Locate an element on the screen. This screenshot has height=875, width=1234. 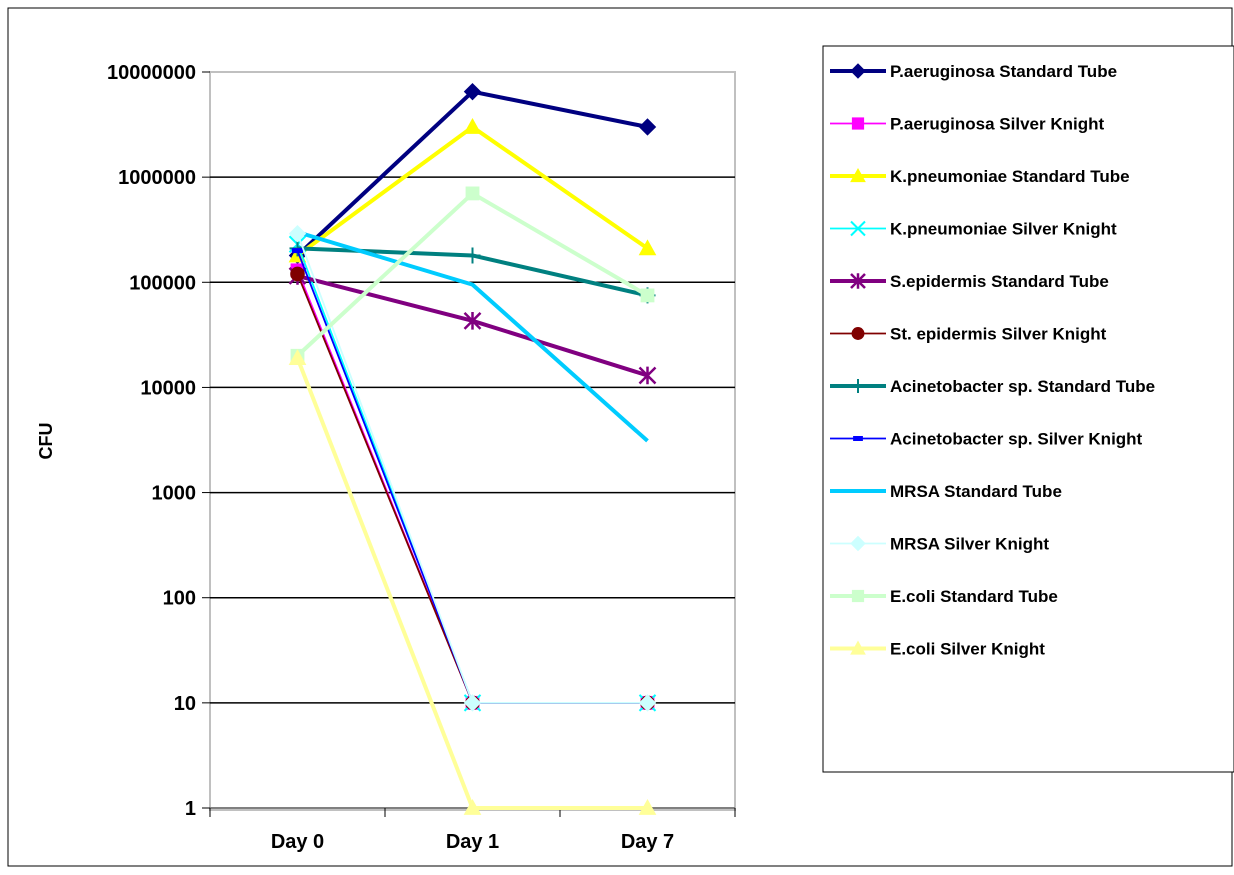
legend-item: K.pneumoniae Standard Tube is located at coordinates (980, 176).